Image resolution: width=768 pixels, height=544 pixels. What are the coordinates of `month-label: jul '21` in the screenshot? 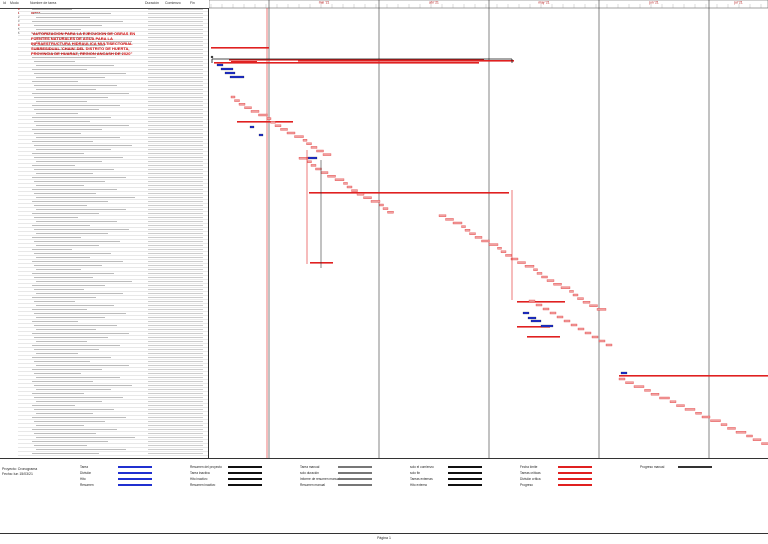 It's located at (737, 3).